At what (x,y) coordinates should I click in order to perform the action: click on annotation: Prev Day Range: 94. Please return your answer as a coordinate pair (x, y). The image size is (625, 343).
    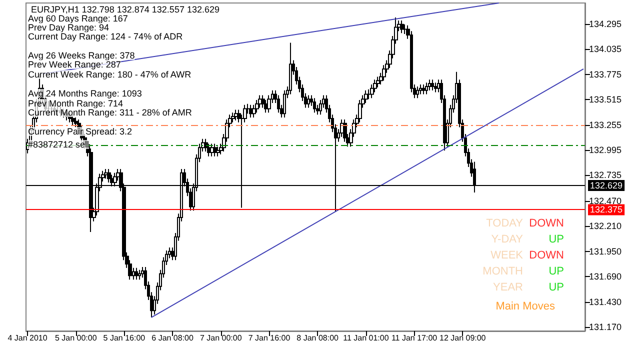
    Looking at the image, I should click on (69, 27).